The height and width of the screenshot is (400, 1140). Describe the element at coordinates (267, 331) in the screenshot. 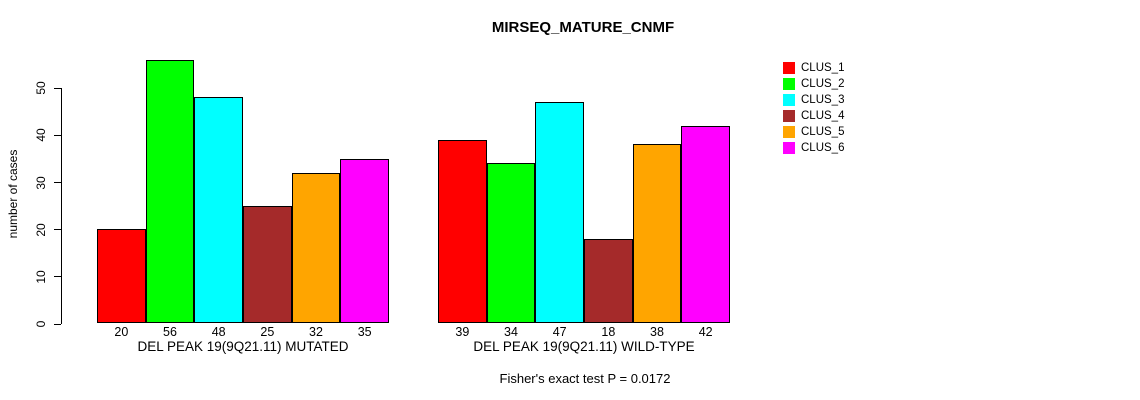

I see `bar-value-label: 25` at that location.